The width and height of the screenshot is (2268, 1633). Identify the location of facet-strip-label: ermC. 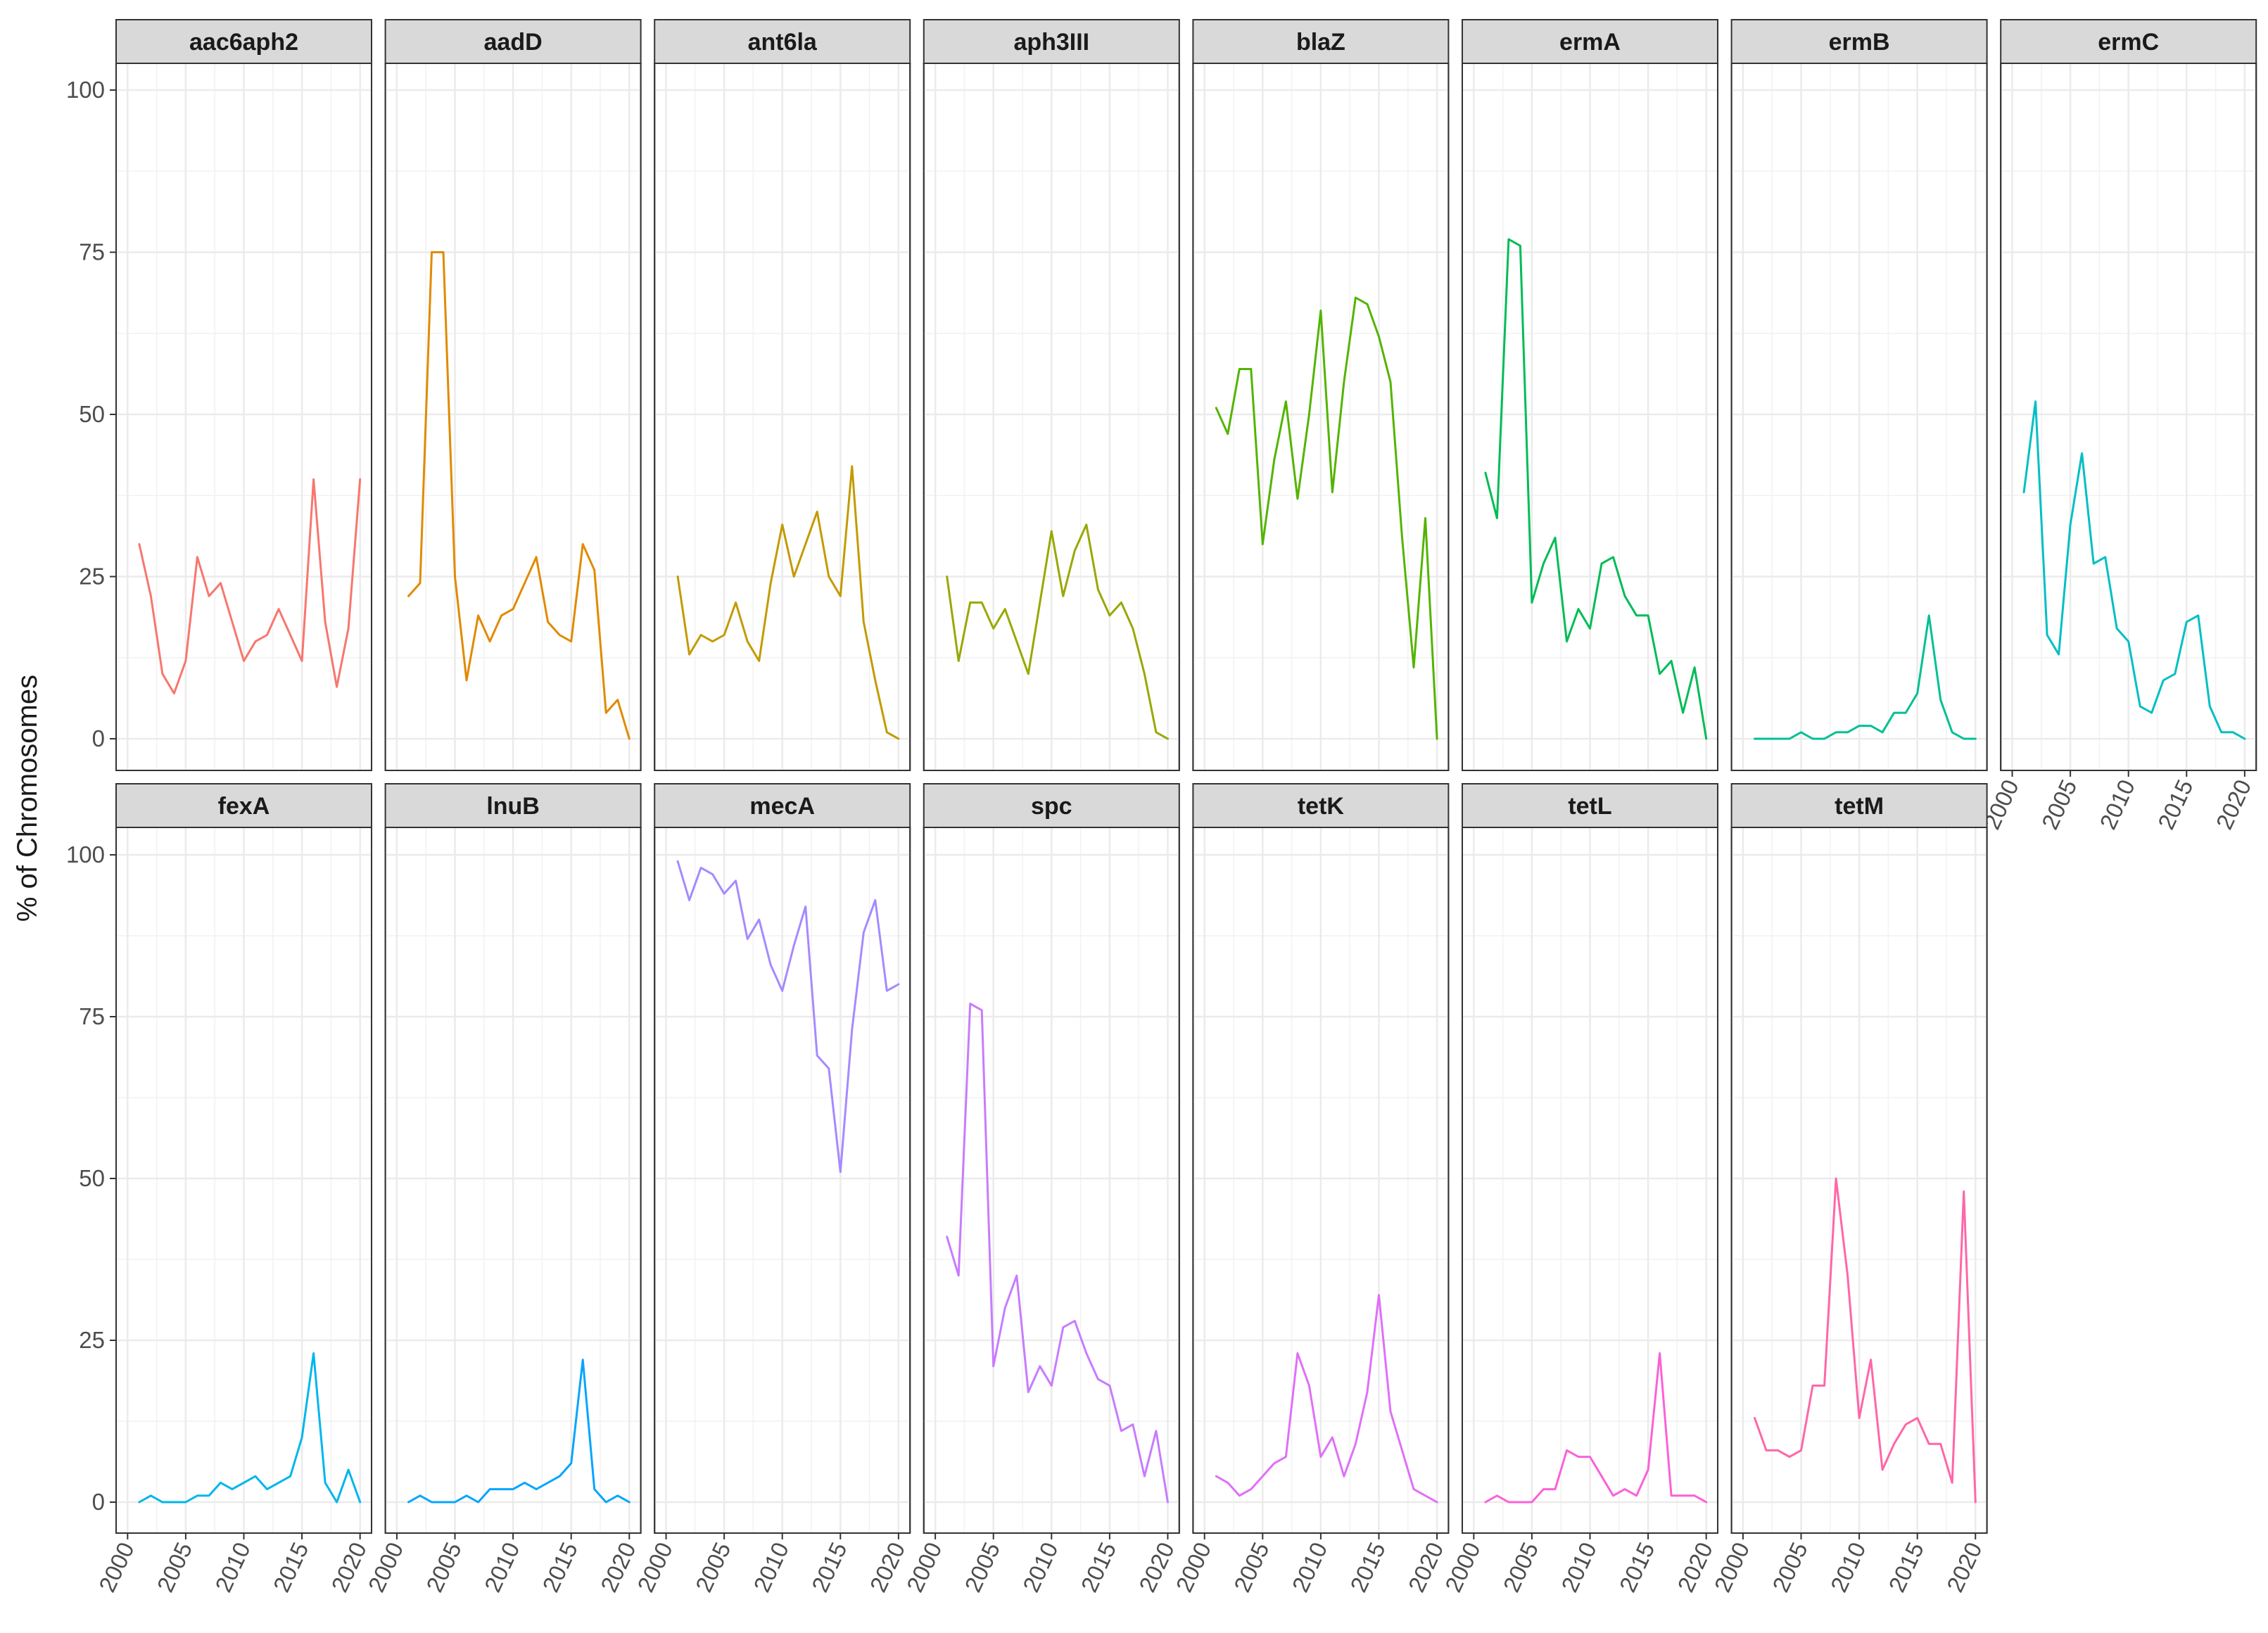
(2128, 42).